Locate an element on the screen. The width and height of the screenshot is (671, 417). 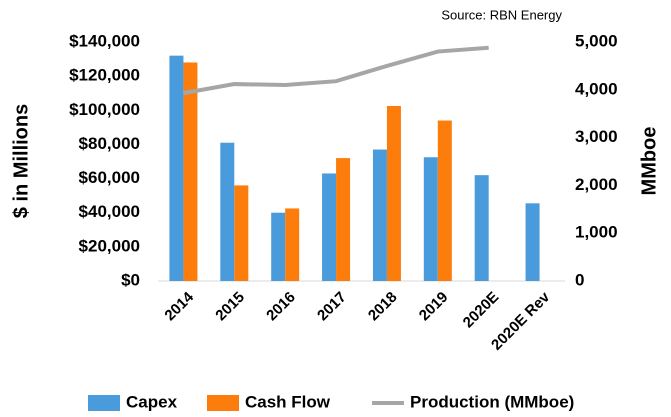
source: Source: RBN Energy is located at coordinates (501, 14).